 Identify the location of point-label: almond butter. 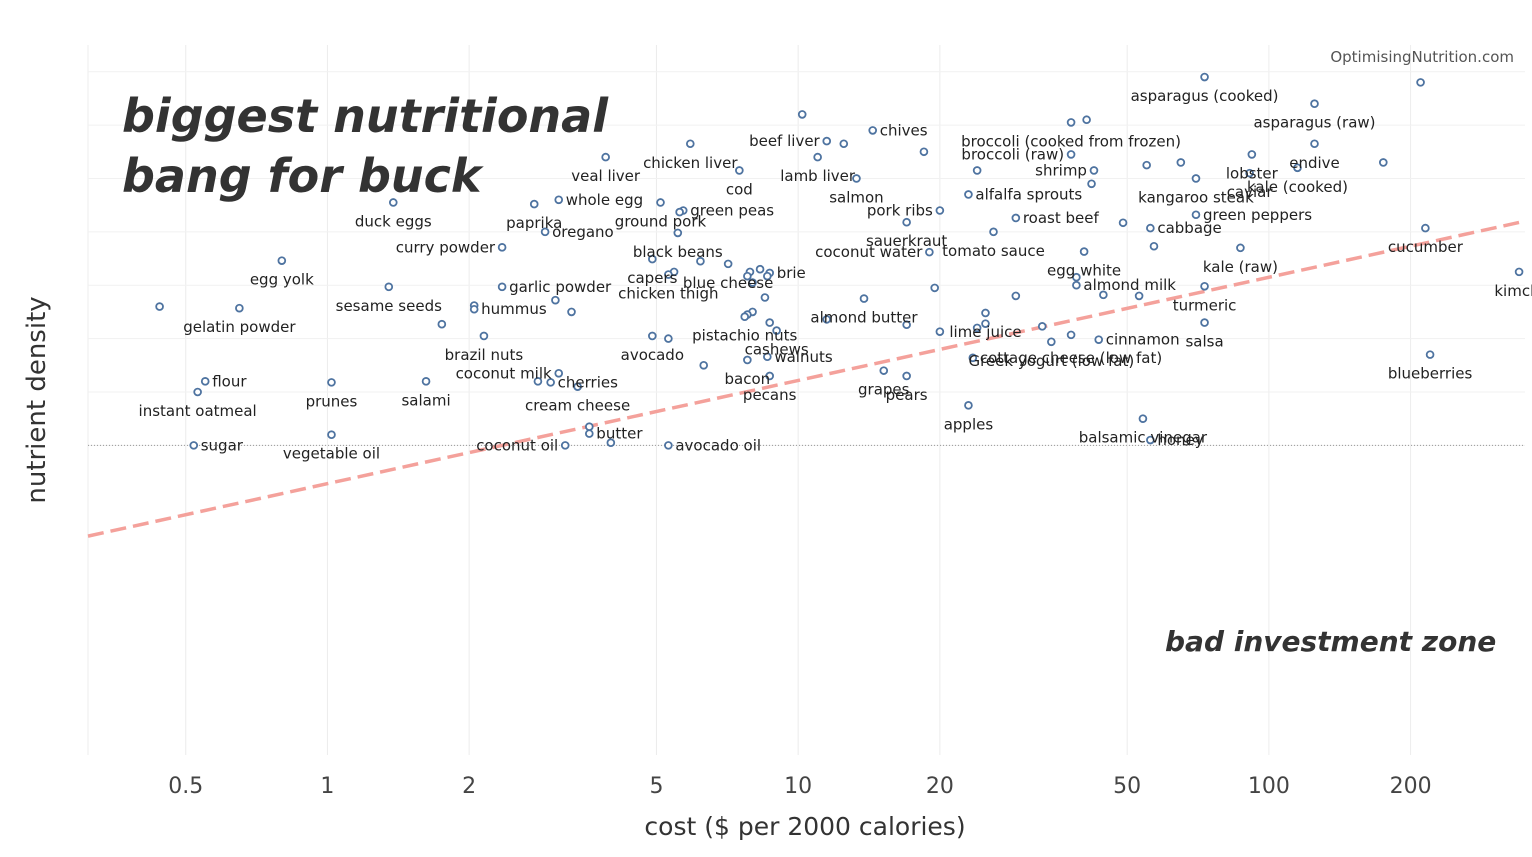
(864, 318).